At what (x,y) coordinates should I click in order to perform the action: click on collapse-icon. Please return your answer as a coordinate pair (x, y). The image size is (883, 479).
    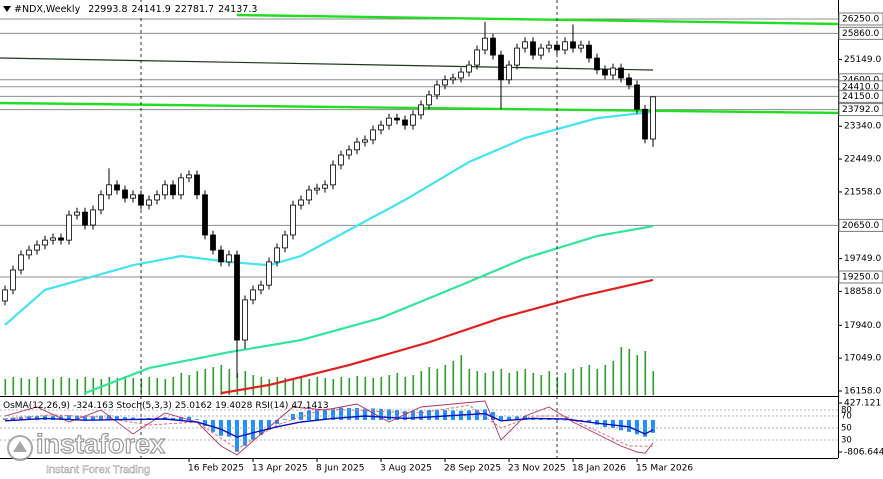
    Looking at the image, I should click on (7, 9).